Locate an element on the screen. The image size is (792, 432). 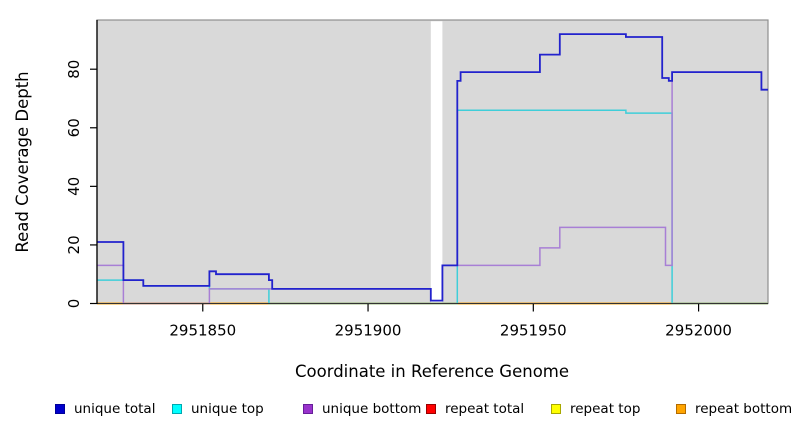
y-tick-label: 80 is located at coordinates (74, 69).